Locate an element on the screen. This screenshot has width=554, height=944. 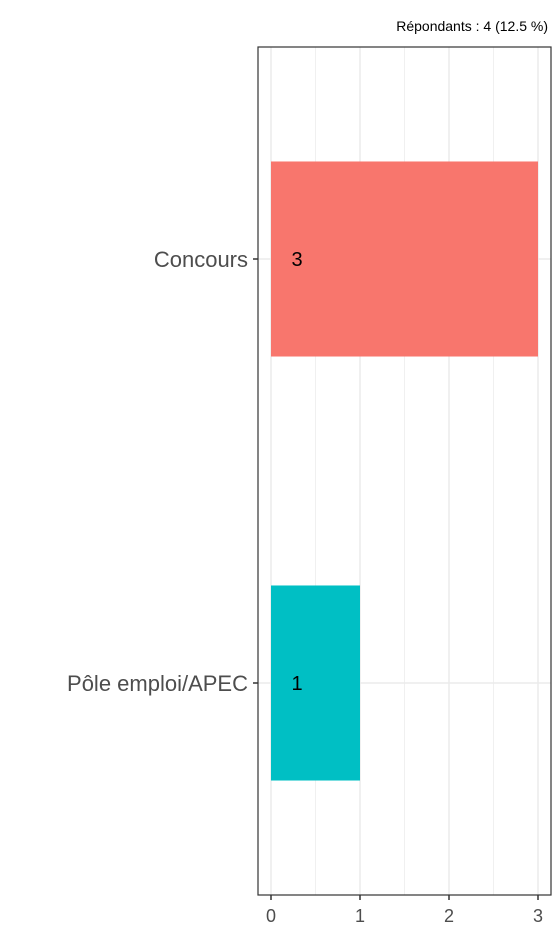
x-tick-label: 3 is located at coordinates (538, 916).